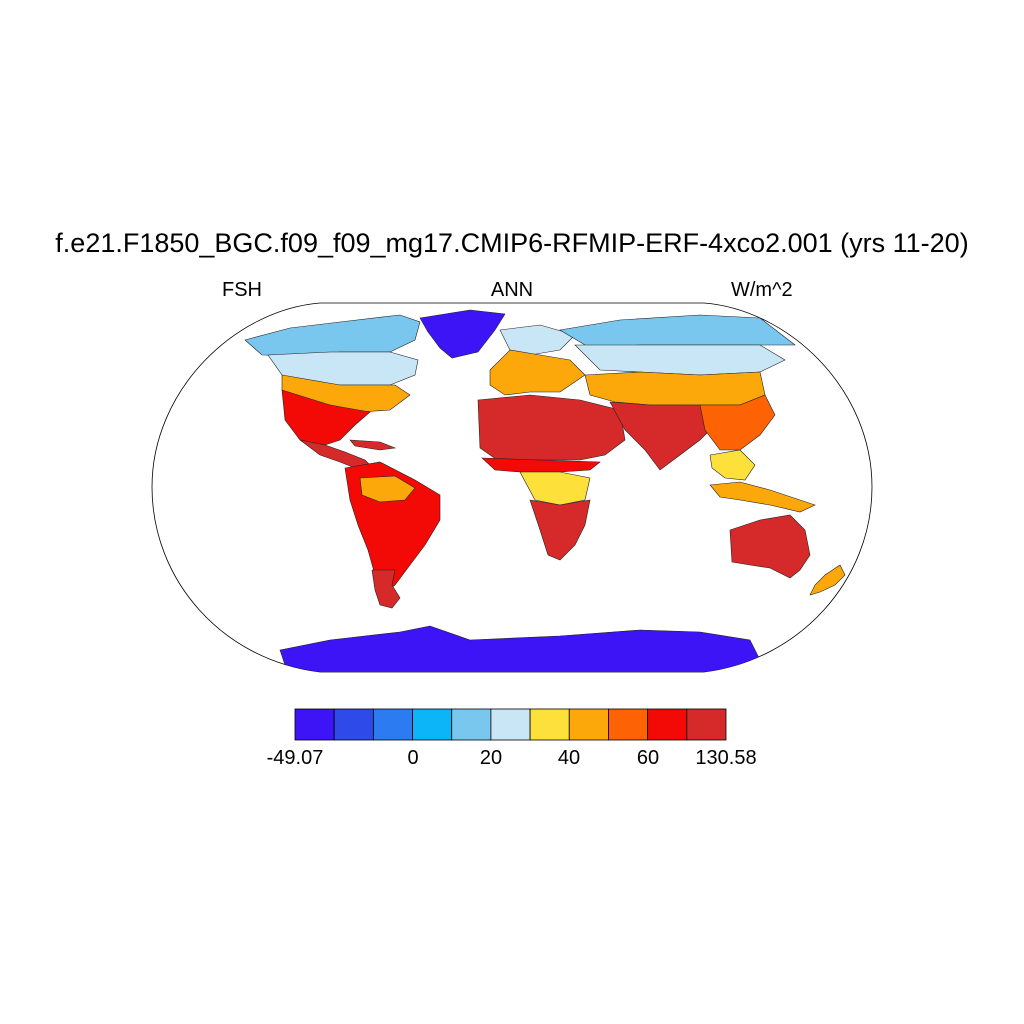 This screenshot has width=1024, height=1024. I want to click on region-patagonia, so click(386, 589).